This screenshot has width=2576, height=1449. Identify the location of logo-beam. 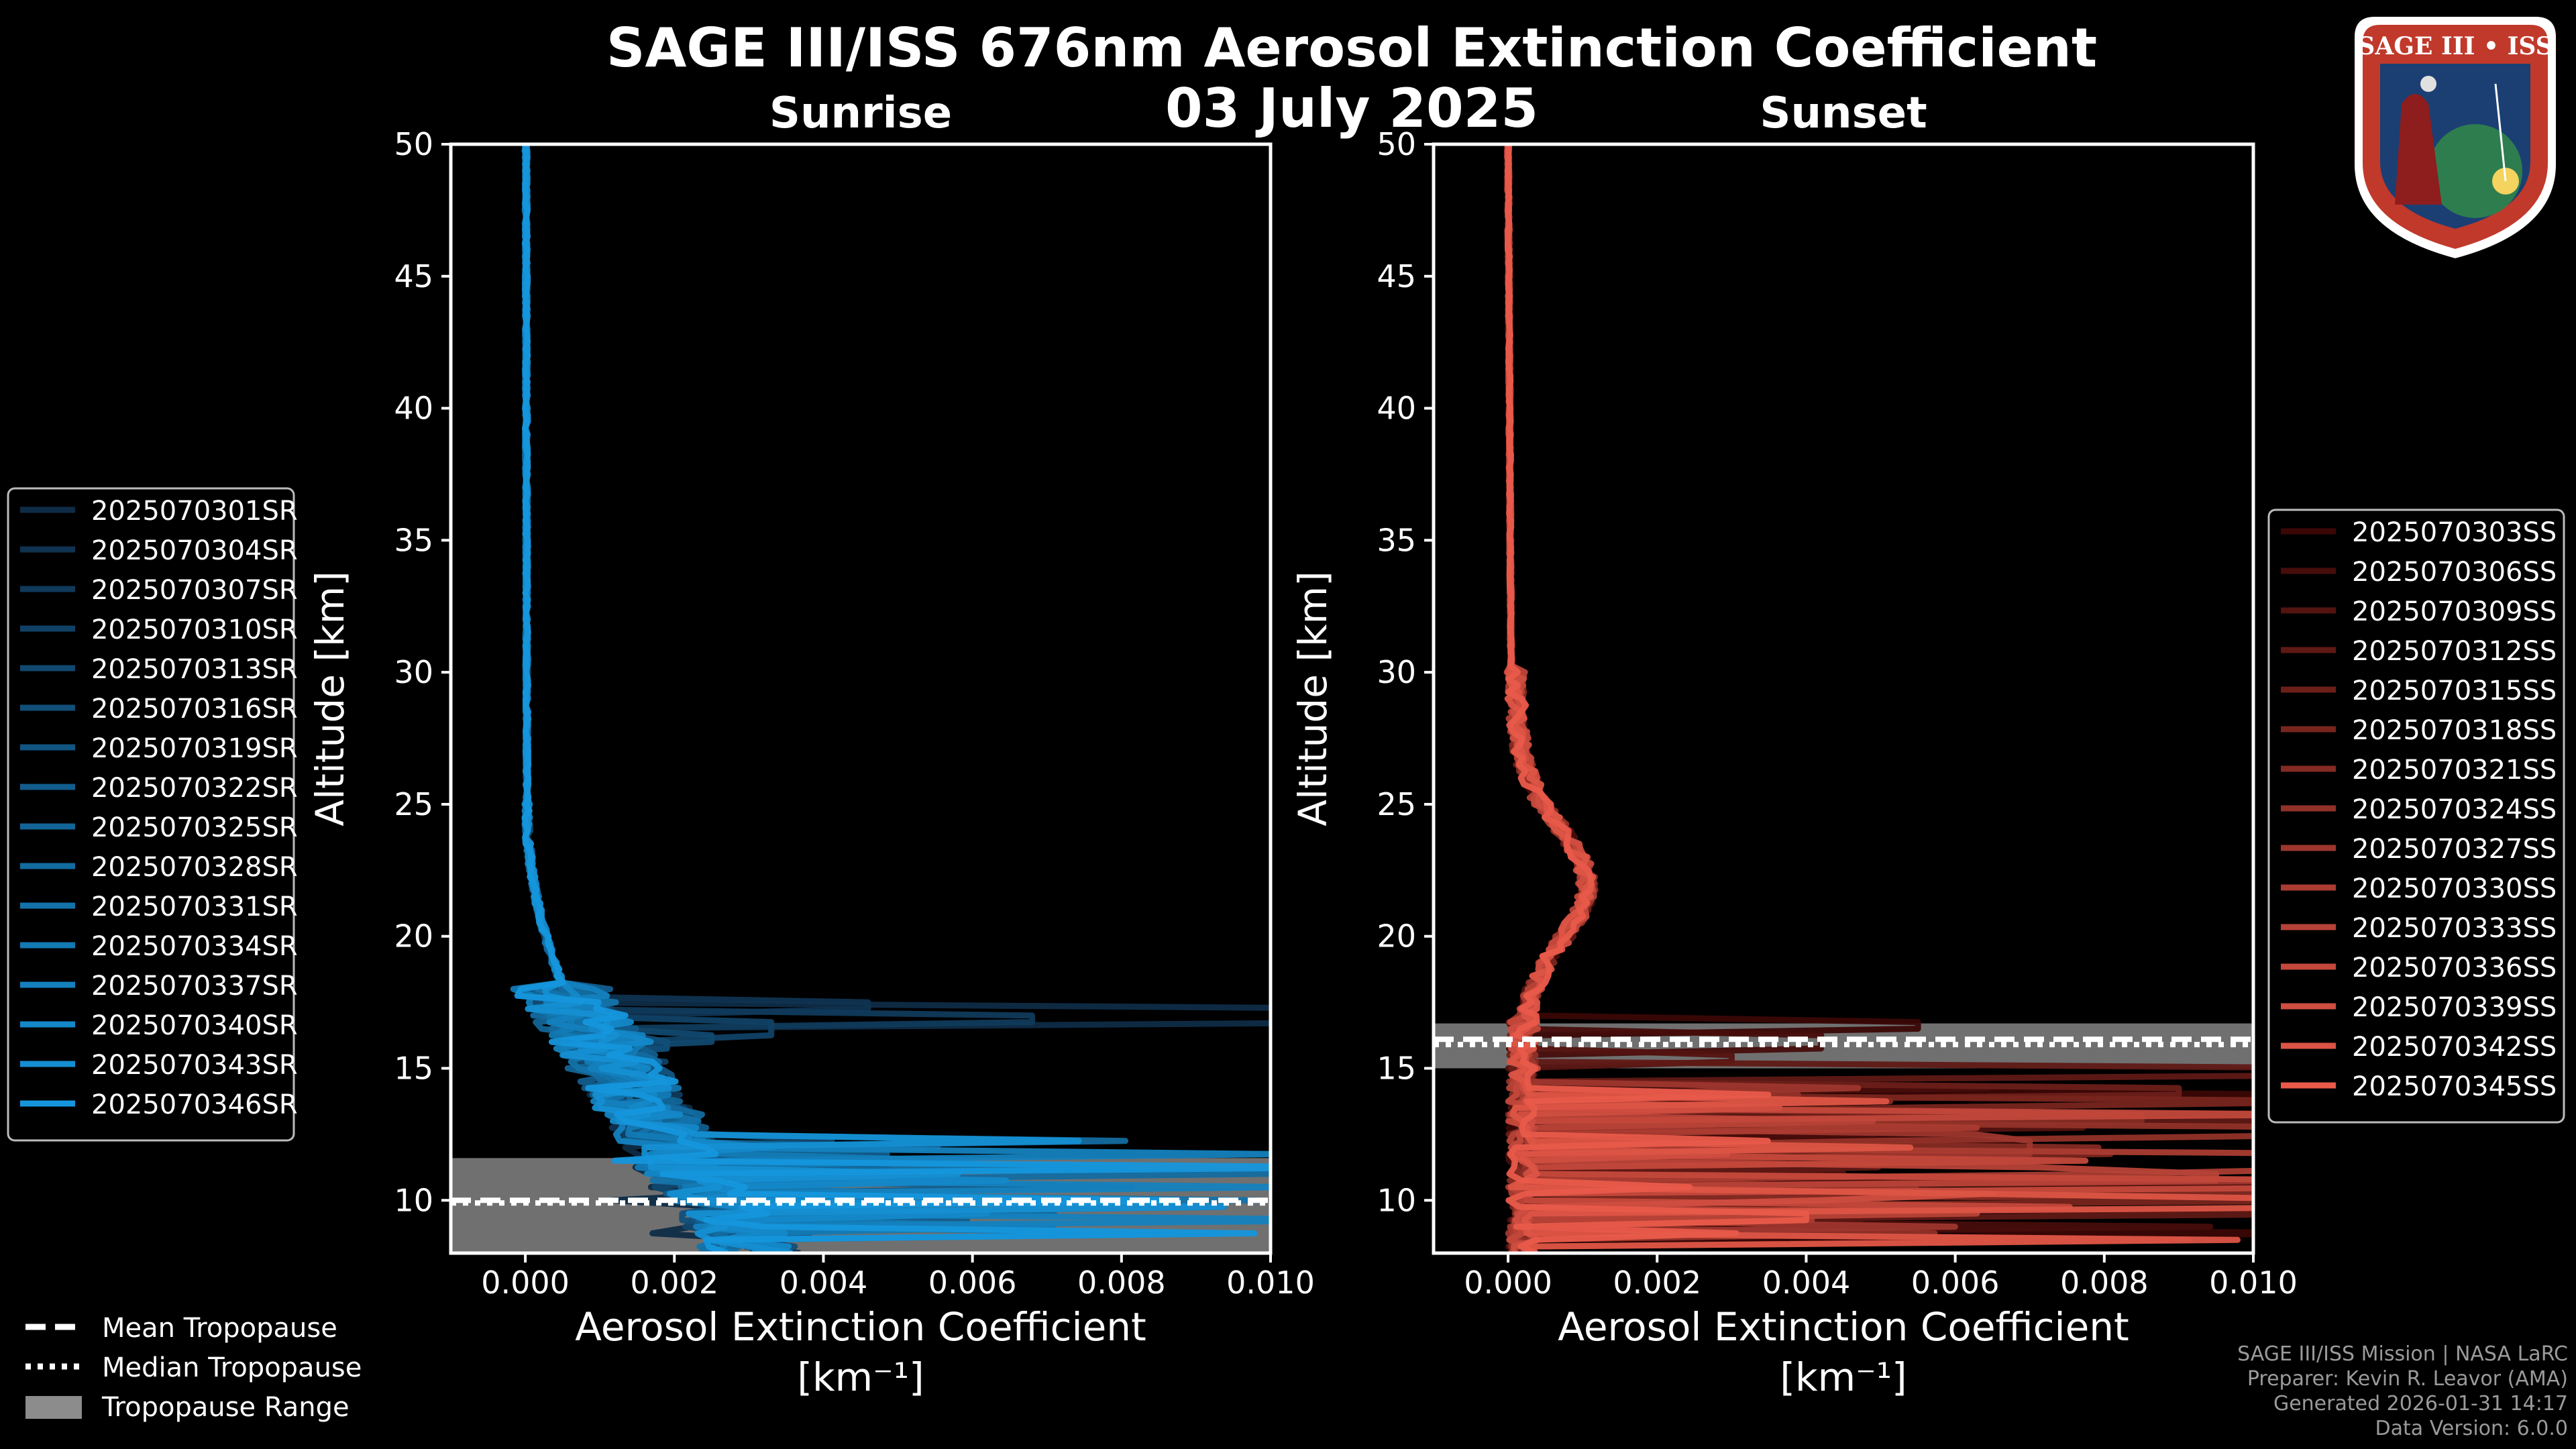
(2500, 132).